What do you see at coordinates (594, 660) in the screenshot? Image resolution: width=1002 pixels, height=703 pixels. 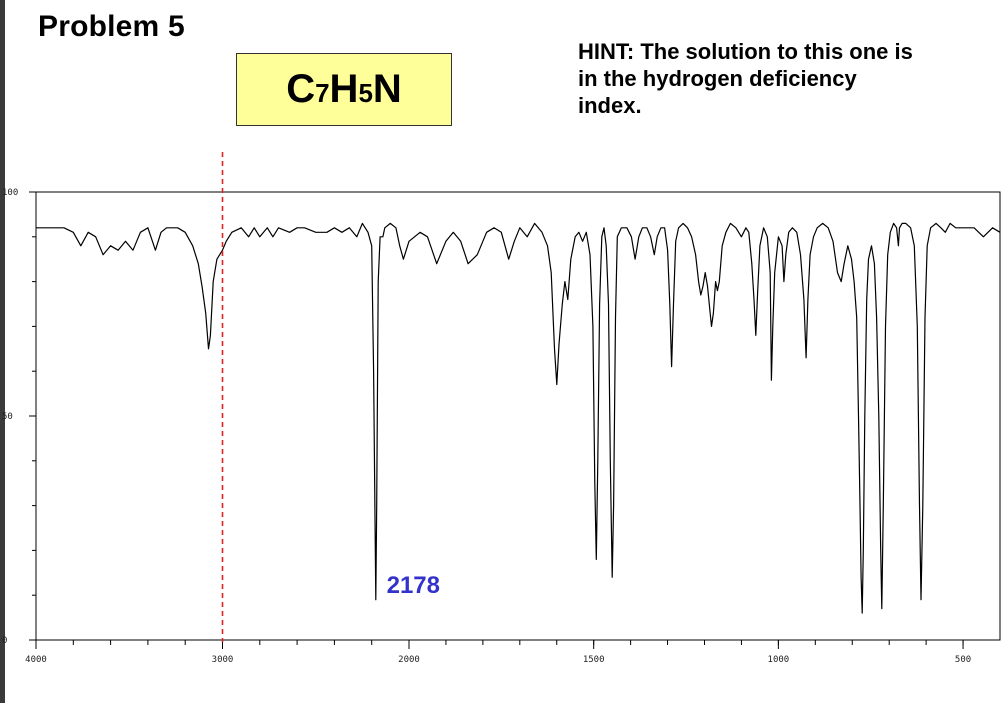 I see `x-tick-label: 1500` at bounding box center [594, 660].